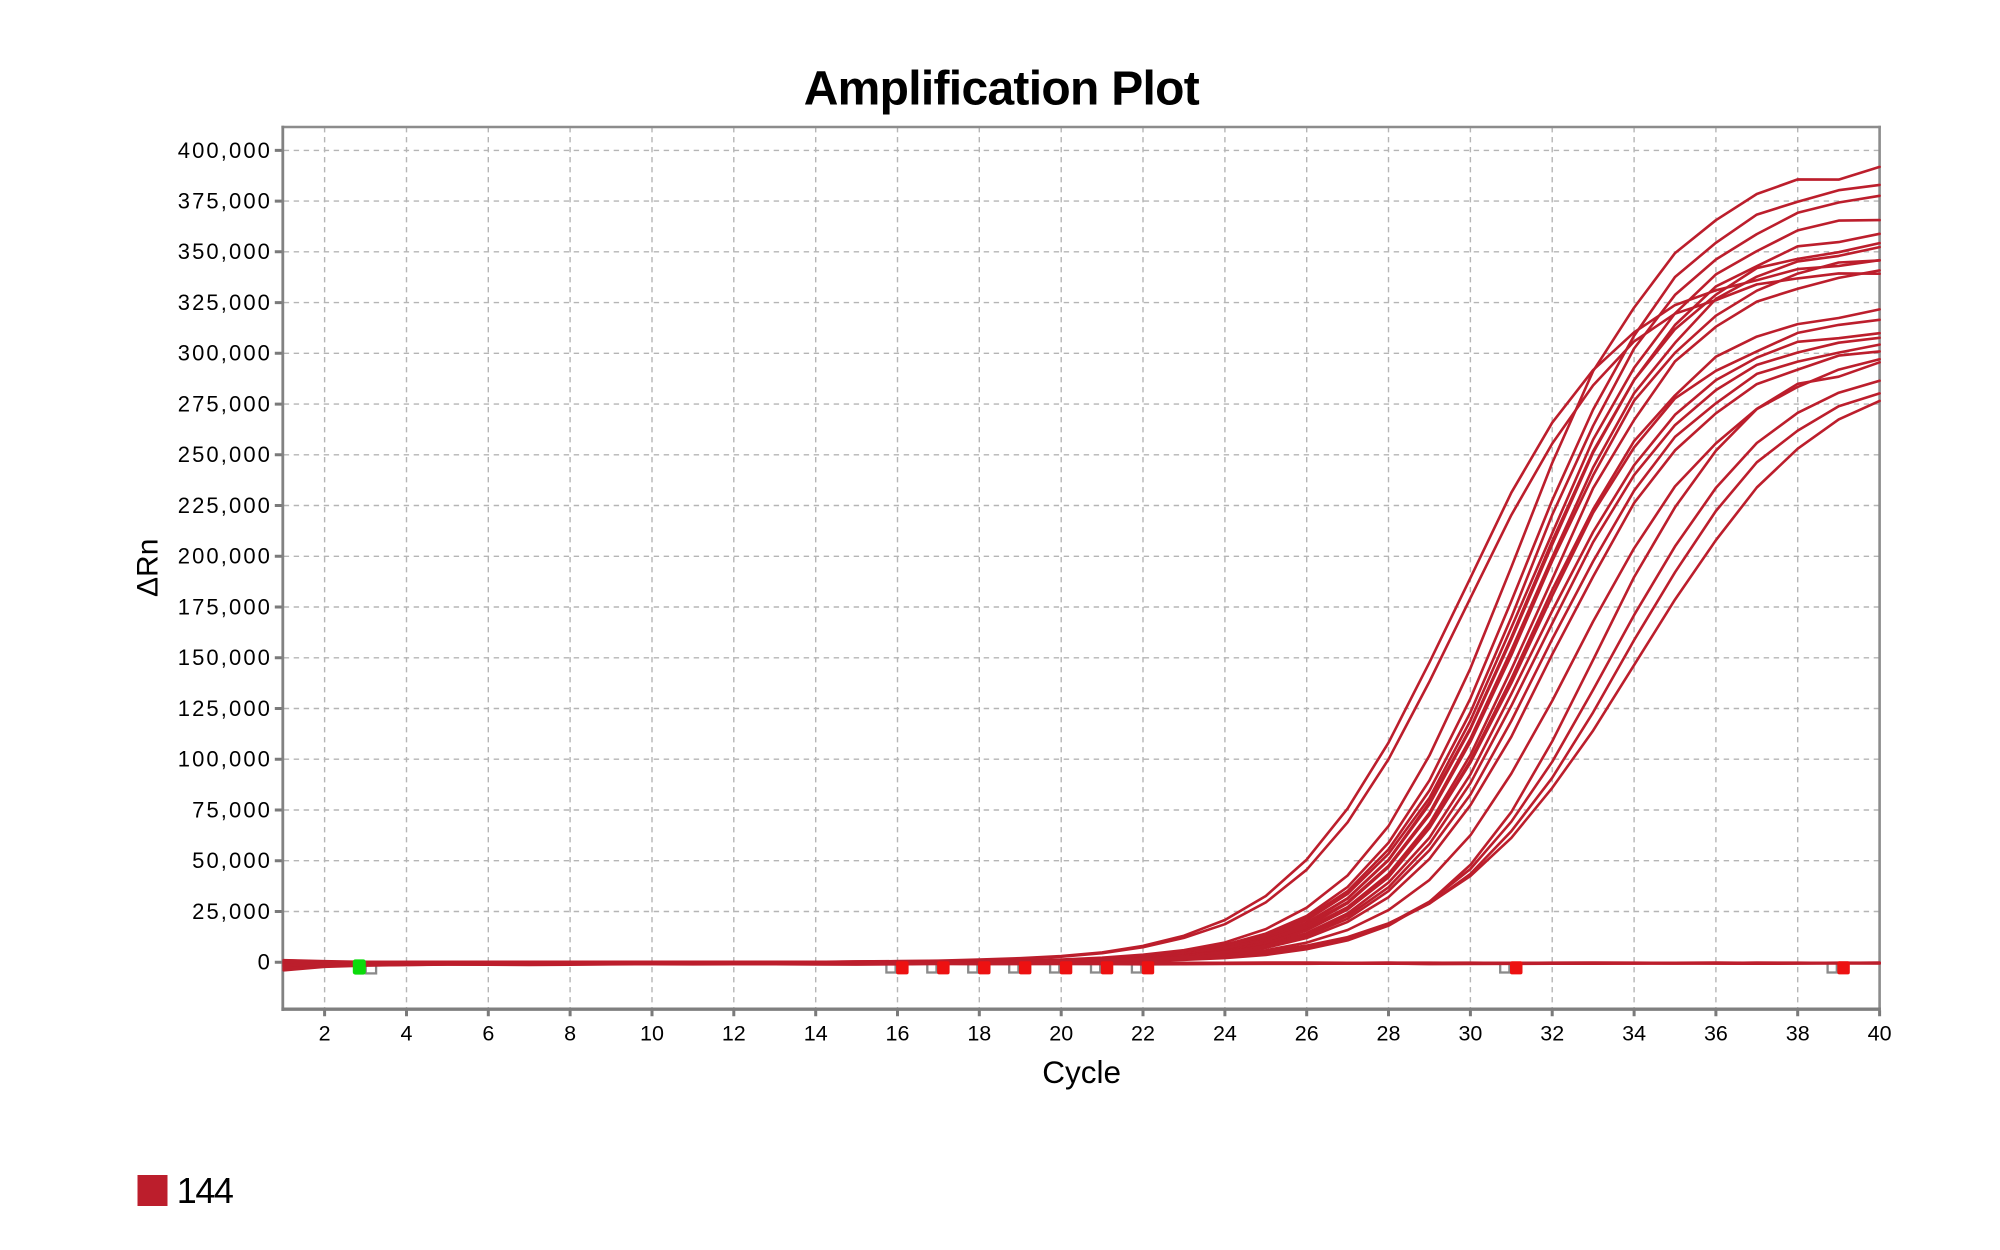  Describe the element at coordinates (1798, 1034) in the screenshot. I see `svg-text: 38` at that location.